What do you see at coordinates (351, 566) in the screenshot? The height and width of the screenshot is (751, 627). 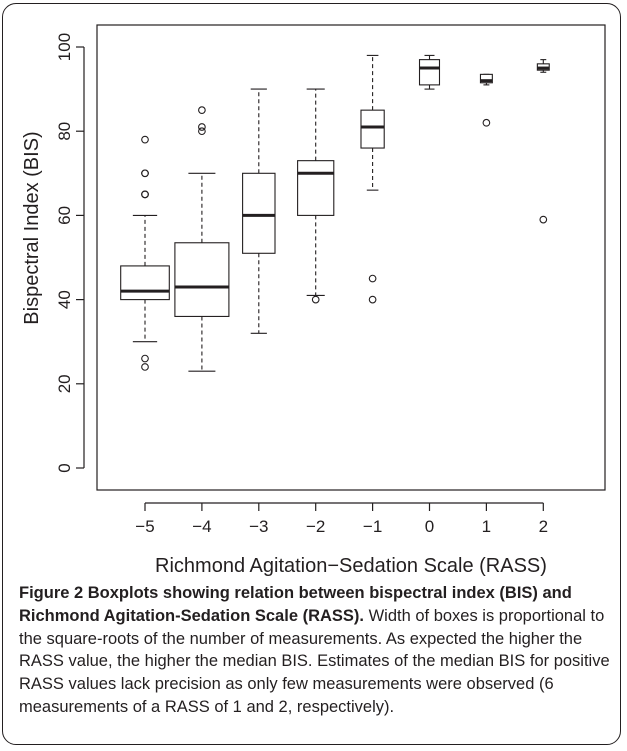 I see `x-axis-label: Richmond Agitation−Sedation Scale (RASS)` at bounding box center [351, 566].